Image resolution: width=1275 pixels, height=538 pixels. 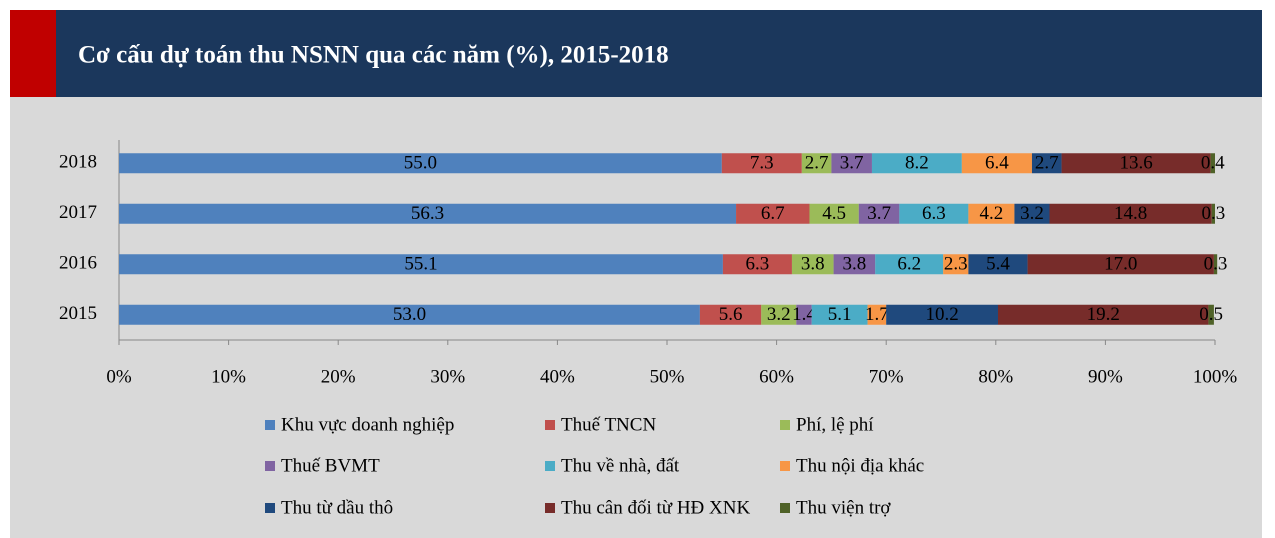 I want to click on legend-label: Thu về nhà, đất, so click(x=620, y=465).